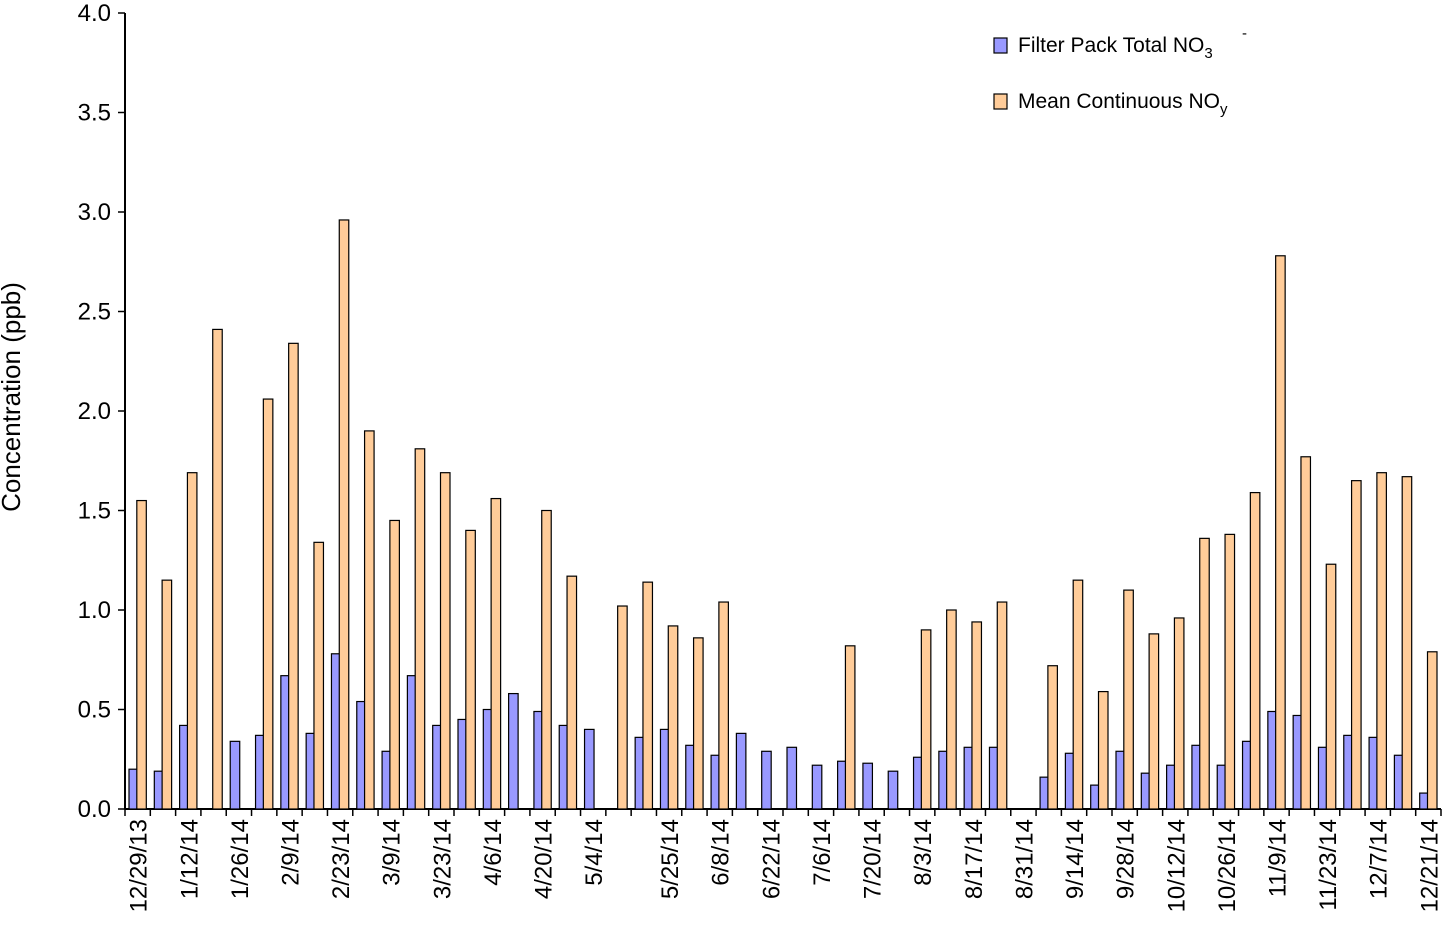  I want to click on x-tick-label: 5/25/14, so click(670, 859).